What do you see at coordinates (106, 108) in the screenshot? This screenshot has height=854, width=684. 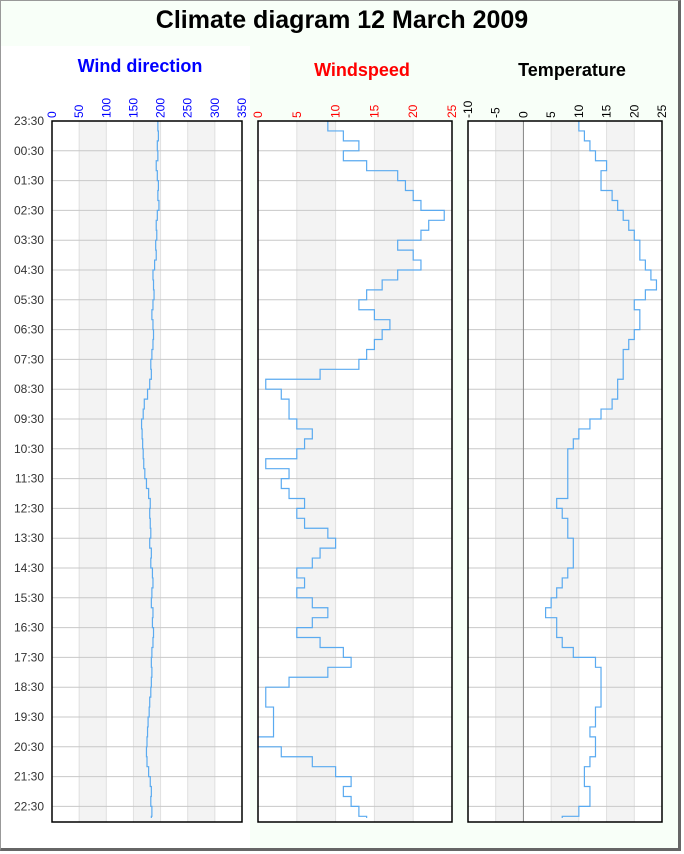 I see `x-tick-label: 100` at bounding box center [106, 108].